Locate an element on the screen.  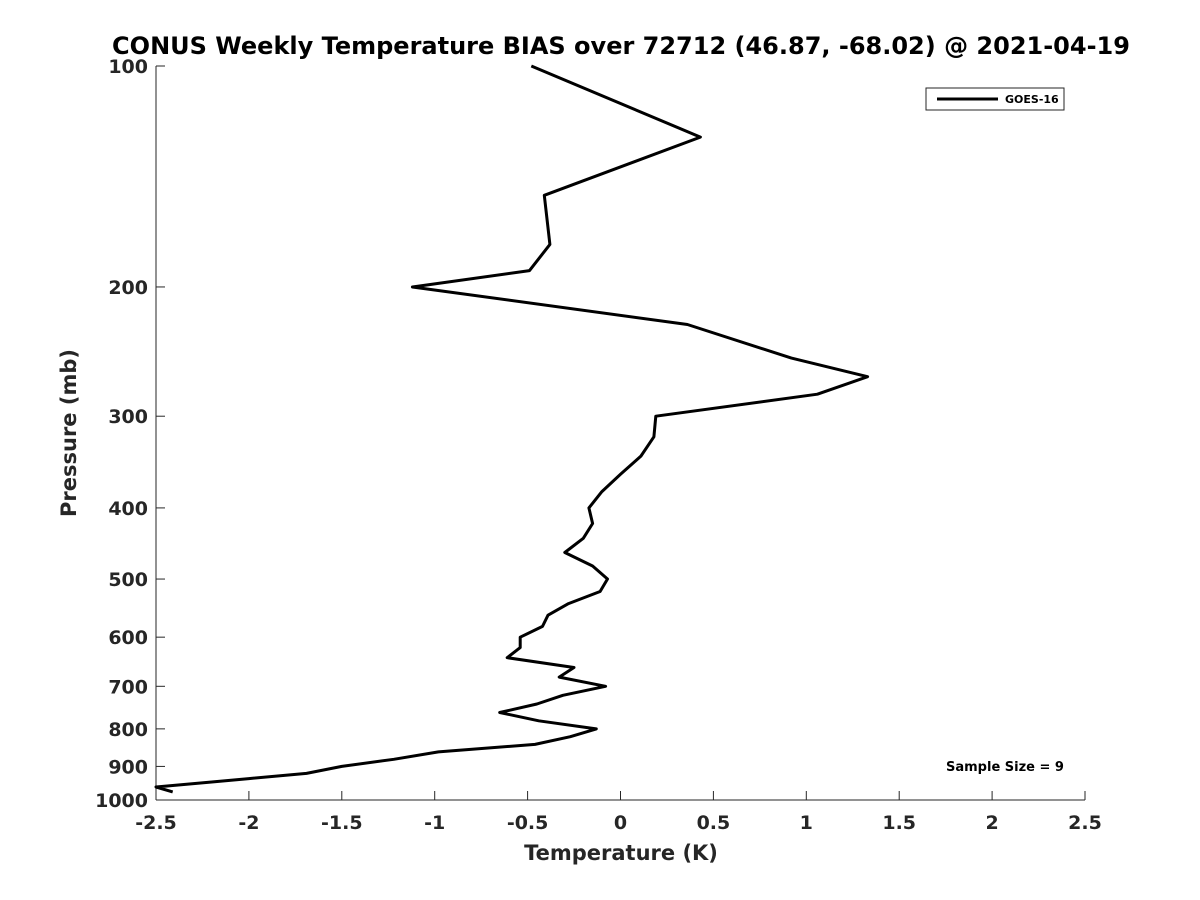
y-tick-label: 700 is located at coordinates (128, 687).